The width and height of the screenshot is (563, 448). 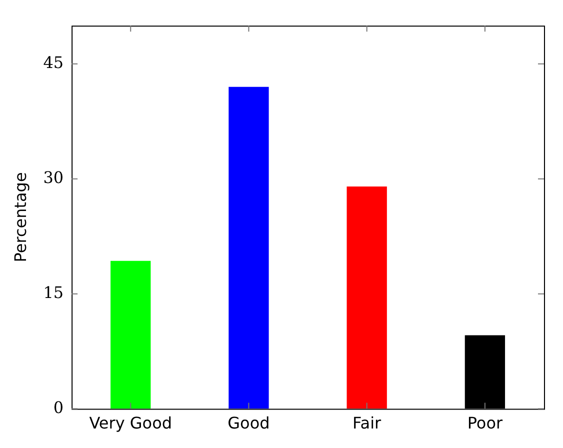 What do you see at coordinates (130, 423) in the screenshot?
I see `x-tick-label: Very Good` at bounding box center [130, 423].